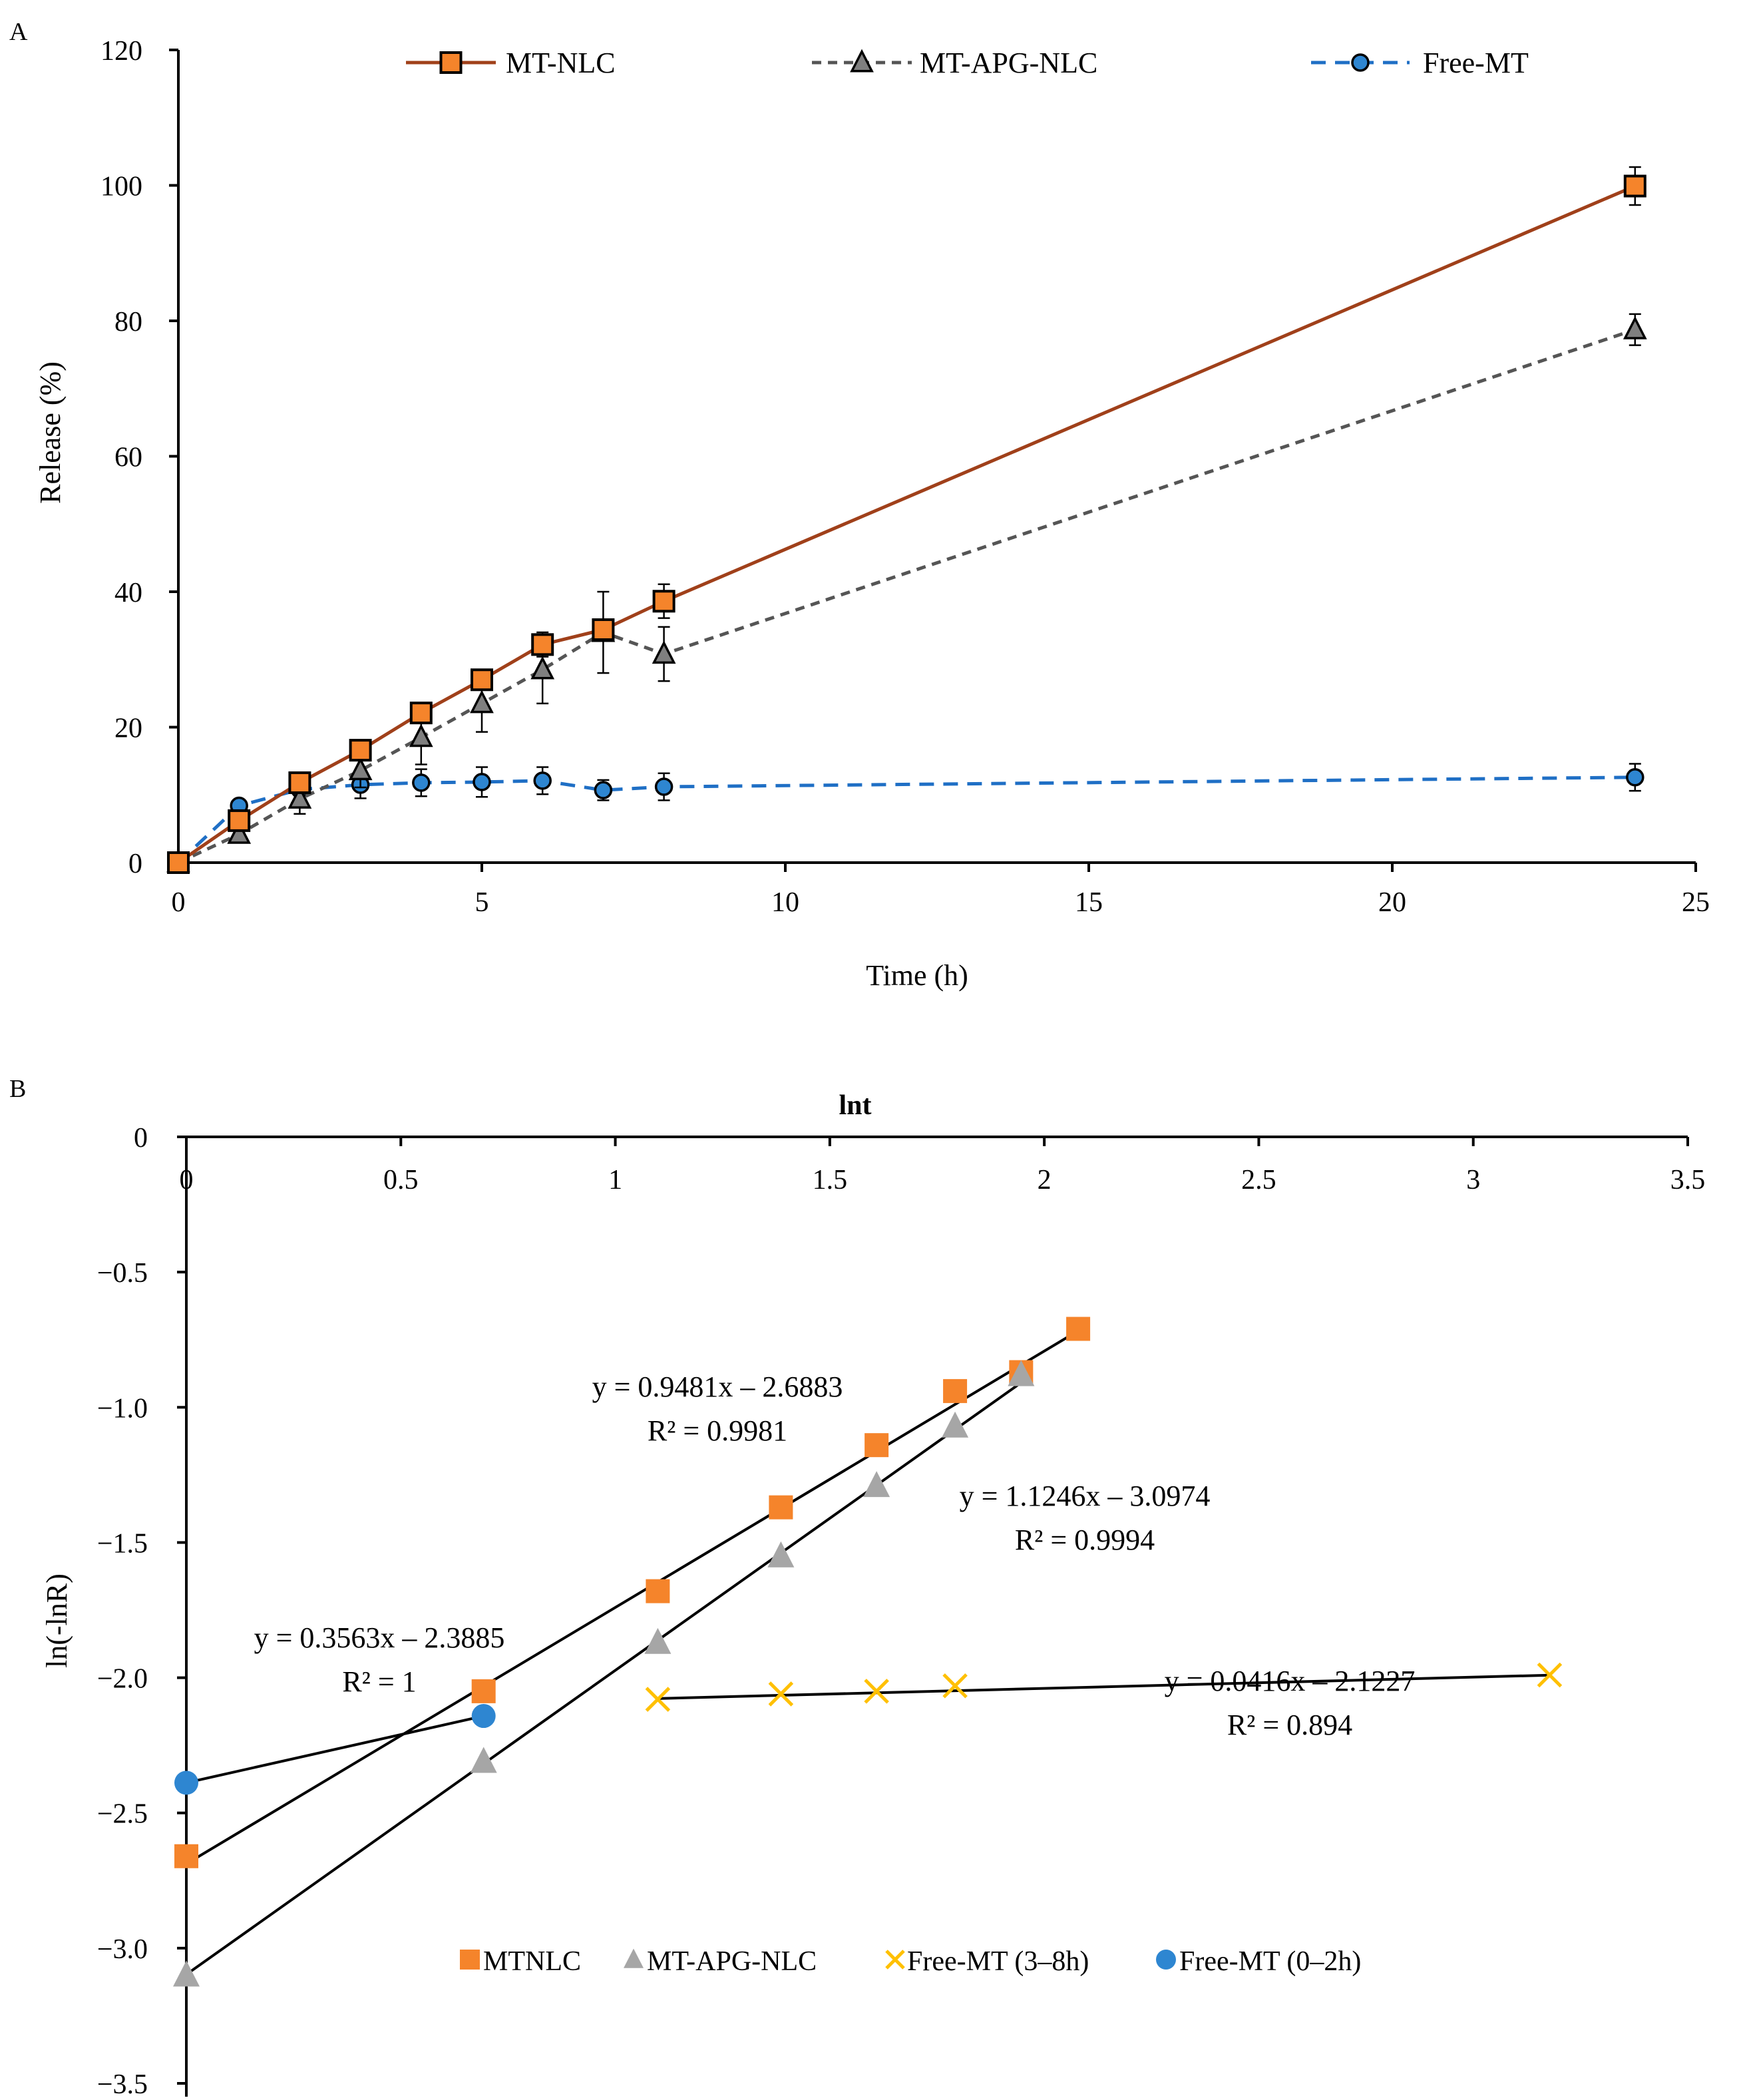 The height and width of the screenshot is (2100, 1737). What do you see at coordinates (379, 1637) in the screenshot?
I see `trendline-equation: y = 0.3563x – 2.3885` at bounding box center [379, 1637].